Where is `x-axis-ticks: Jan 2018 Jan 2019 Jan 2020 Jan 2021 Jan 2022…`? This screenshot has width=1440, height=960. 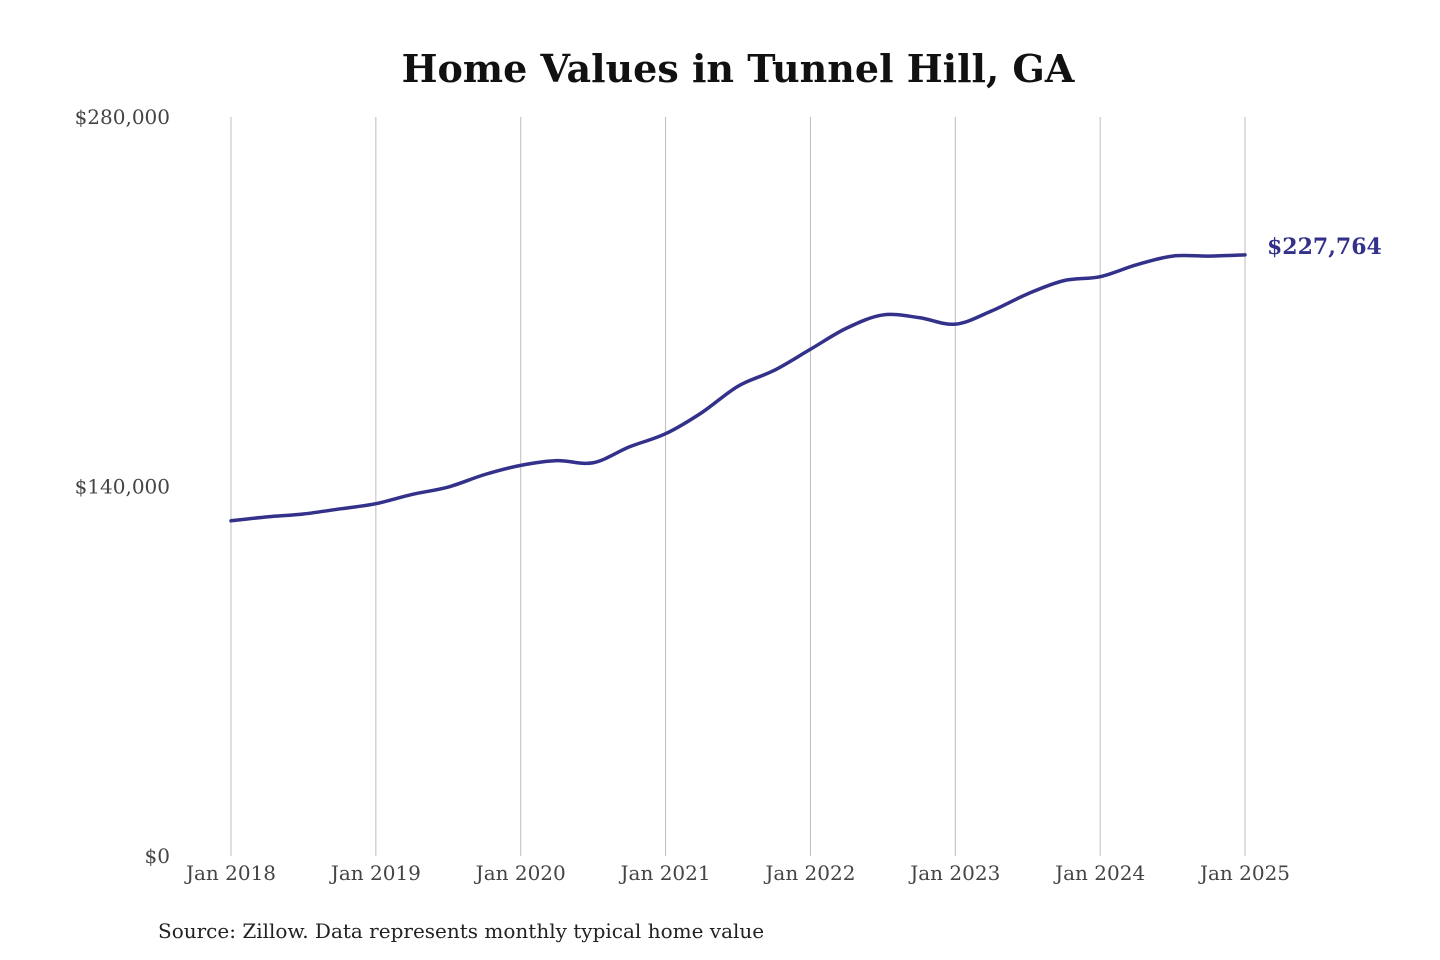
x-axis-ticks: Jan 2018 Jan 2019 Jan 2020 Jan 2021 Jan 2022… is located at coordinates (737, 873).